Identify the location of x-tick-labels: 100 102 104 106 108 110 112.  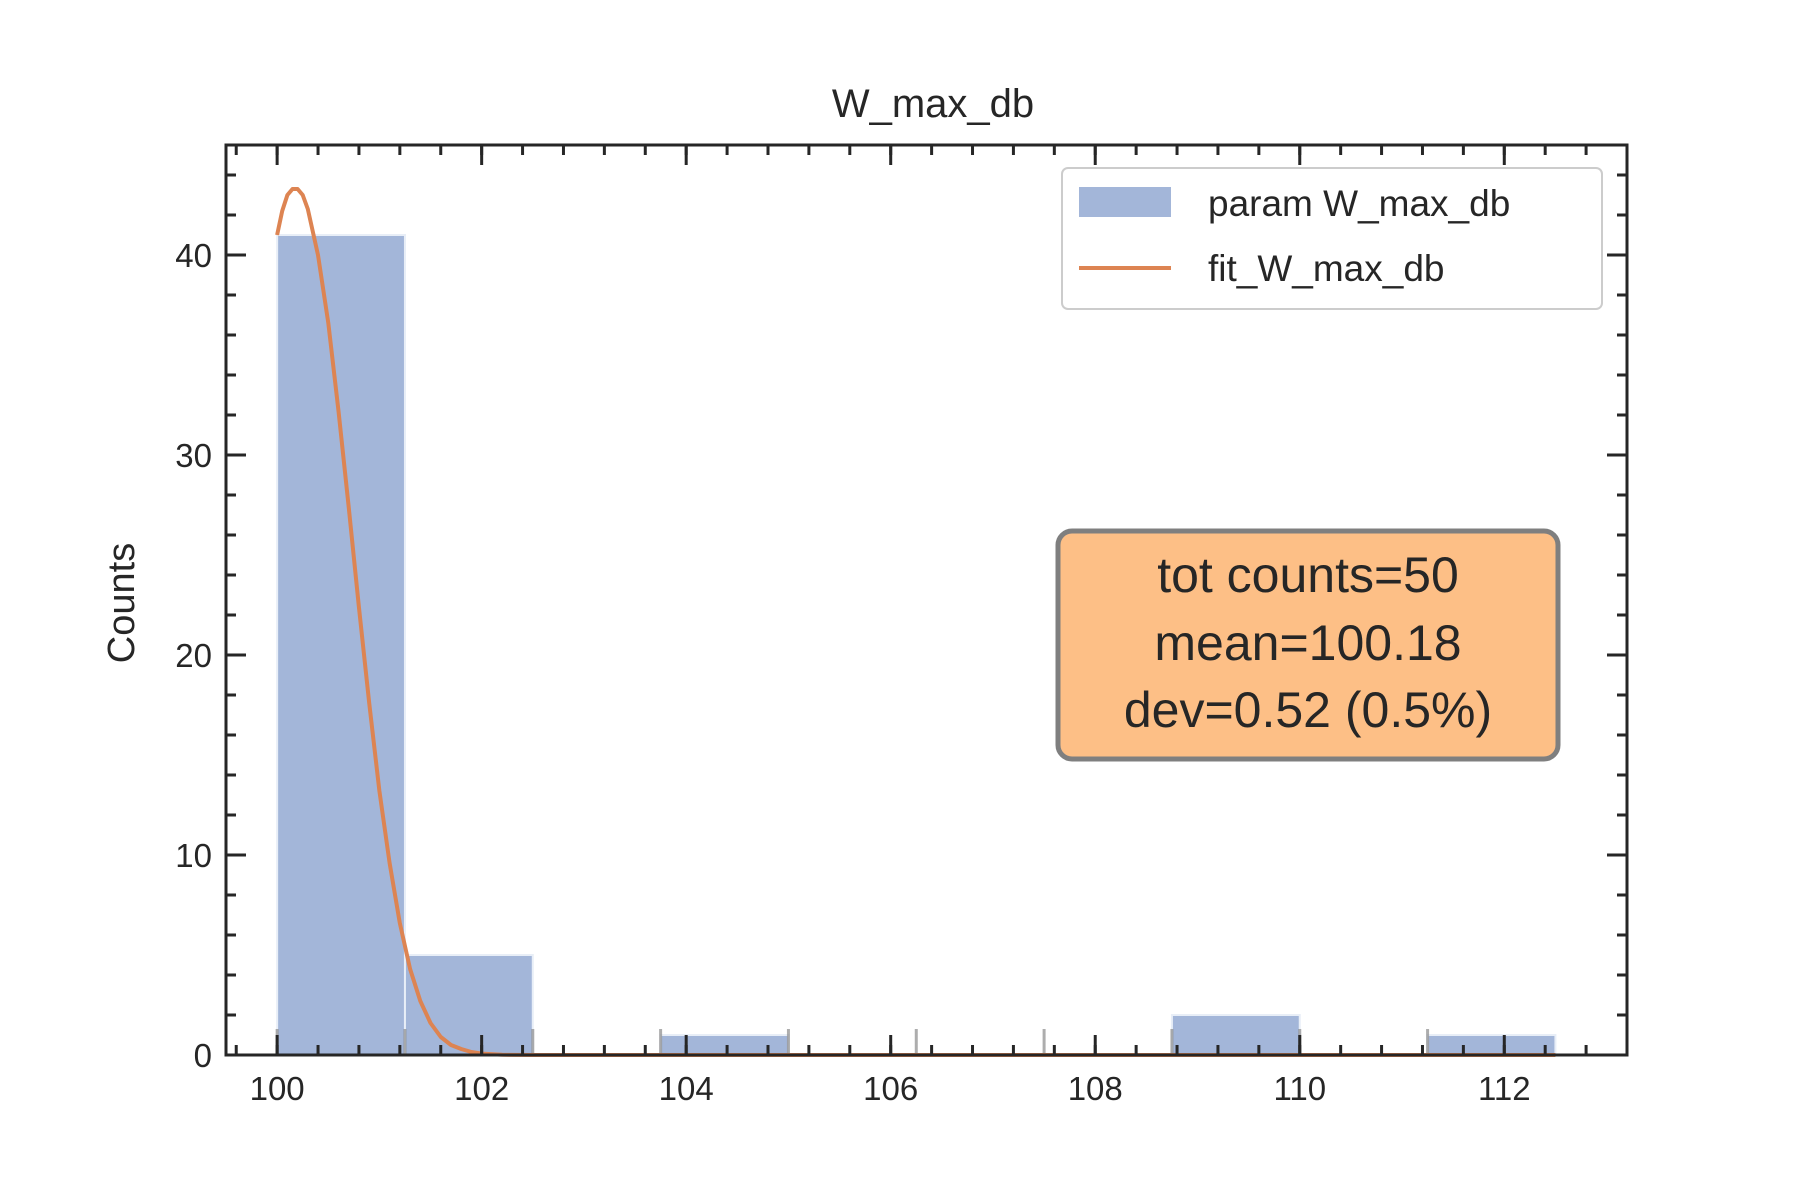
(890, 1088).